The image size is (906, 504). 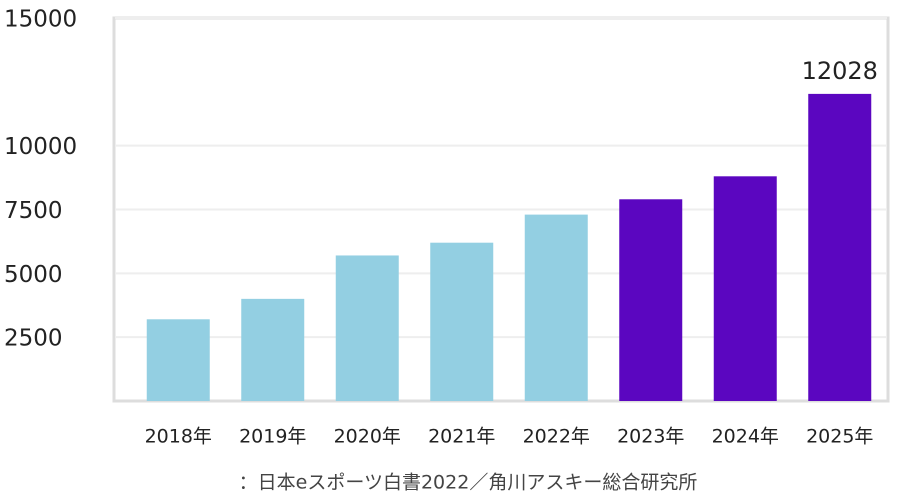 What do you see at coordinates (650, 437) in the screenshot?
I see `x-tick-label: 2023年` at bounding box center [650, 437].